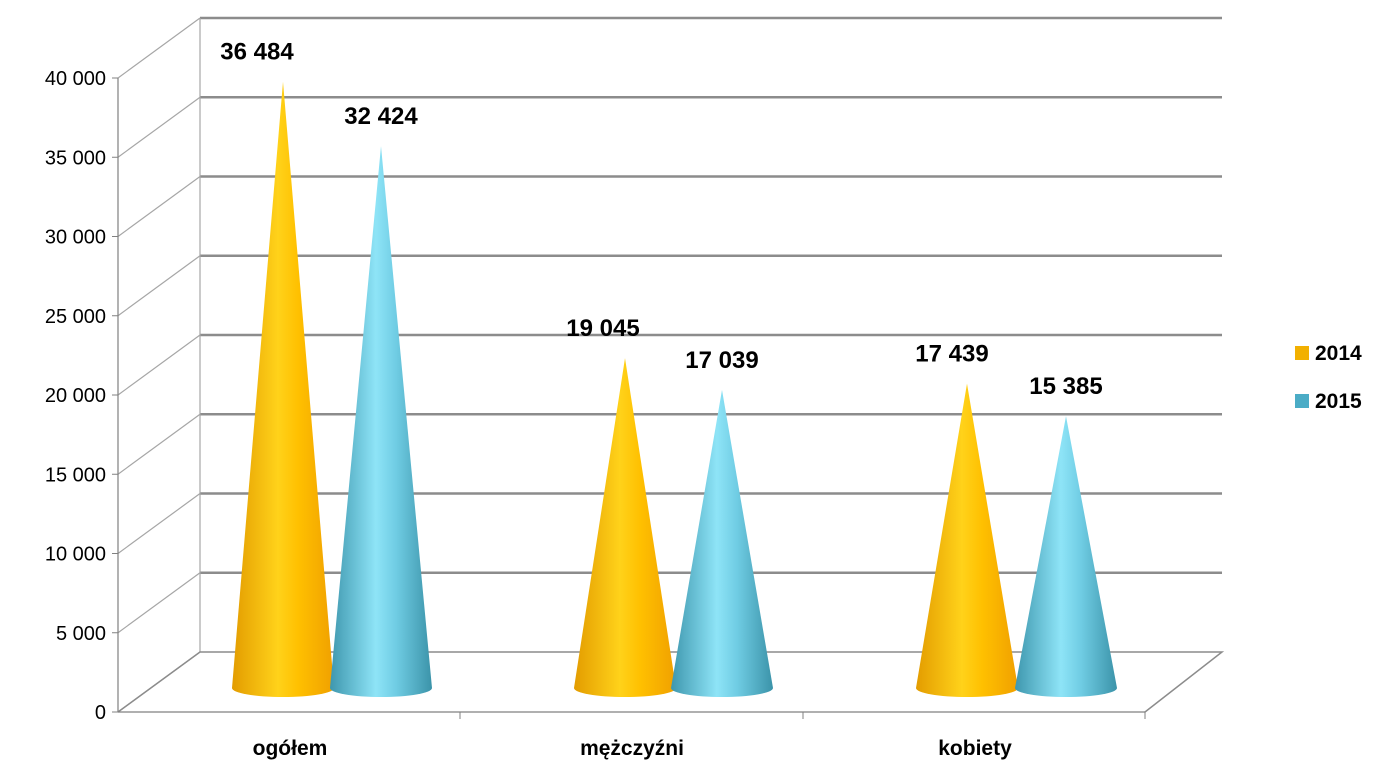 Image resolution: width=1375 pixels, height=765 pixels. Describe the element at coordinates (1338, 353) in the screenshot. I see `legend-label: 2014` at that location.